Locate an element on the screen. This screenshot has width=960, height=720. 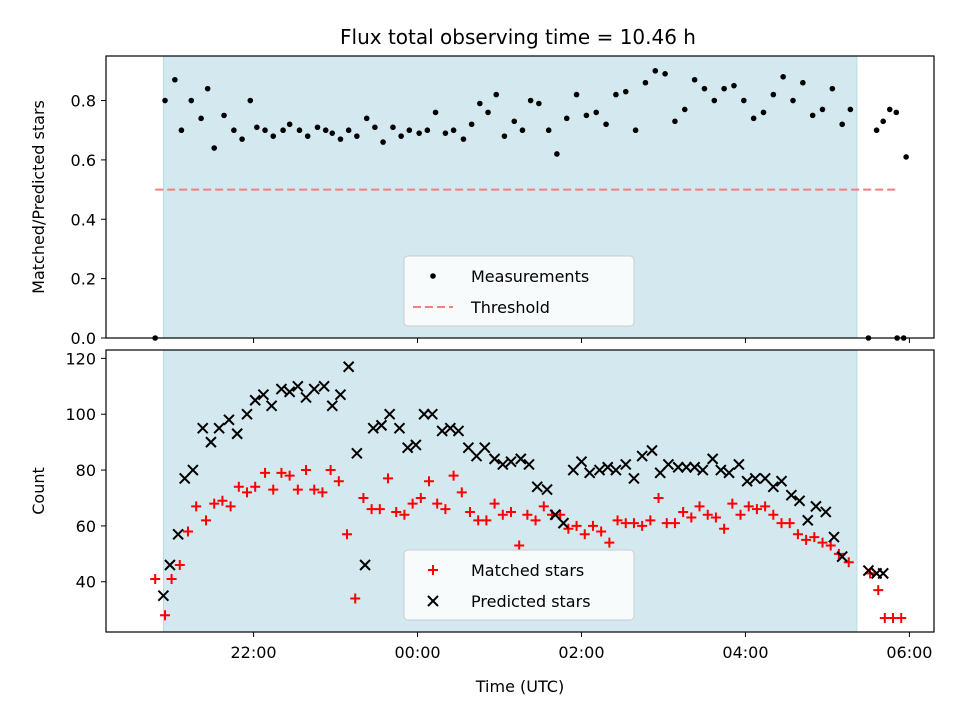
x-tick-label: 04:00 is located at coordinates (745, 652).